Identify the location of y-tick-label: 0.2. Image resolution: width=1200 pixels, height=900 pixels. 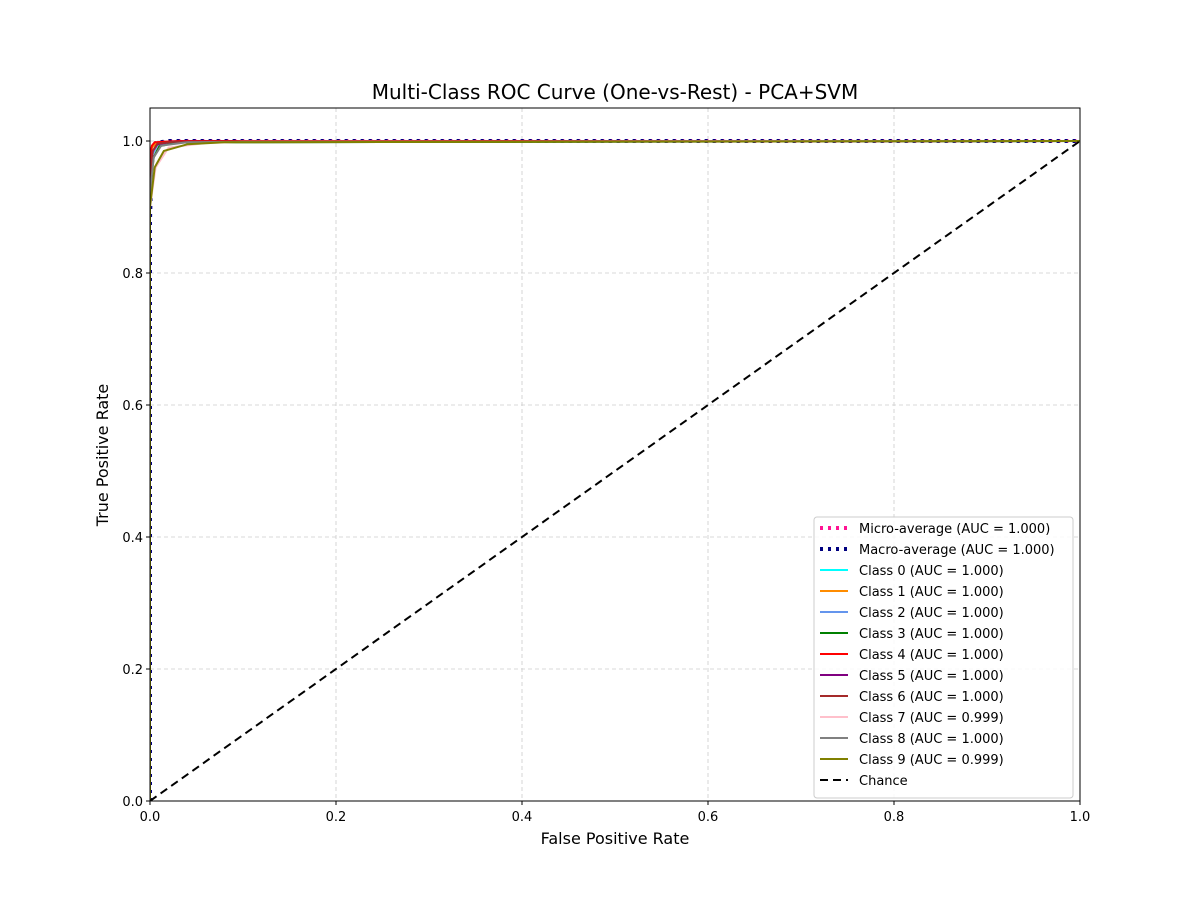
(132, 670).